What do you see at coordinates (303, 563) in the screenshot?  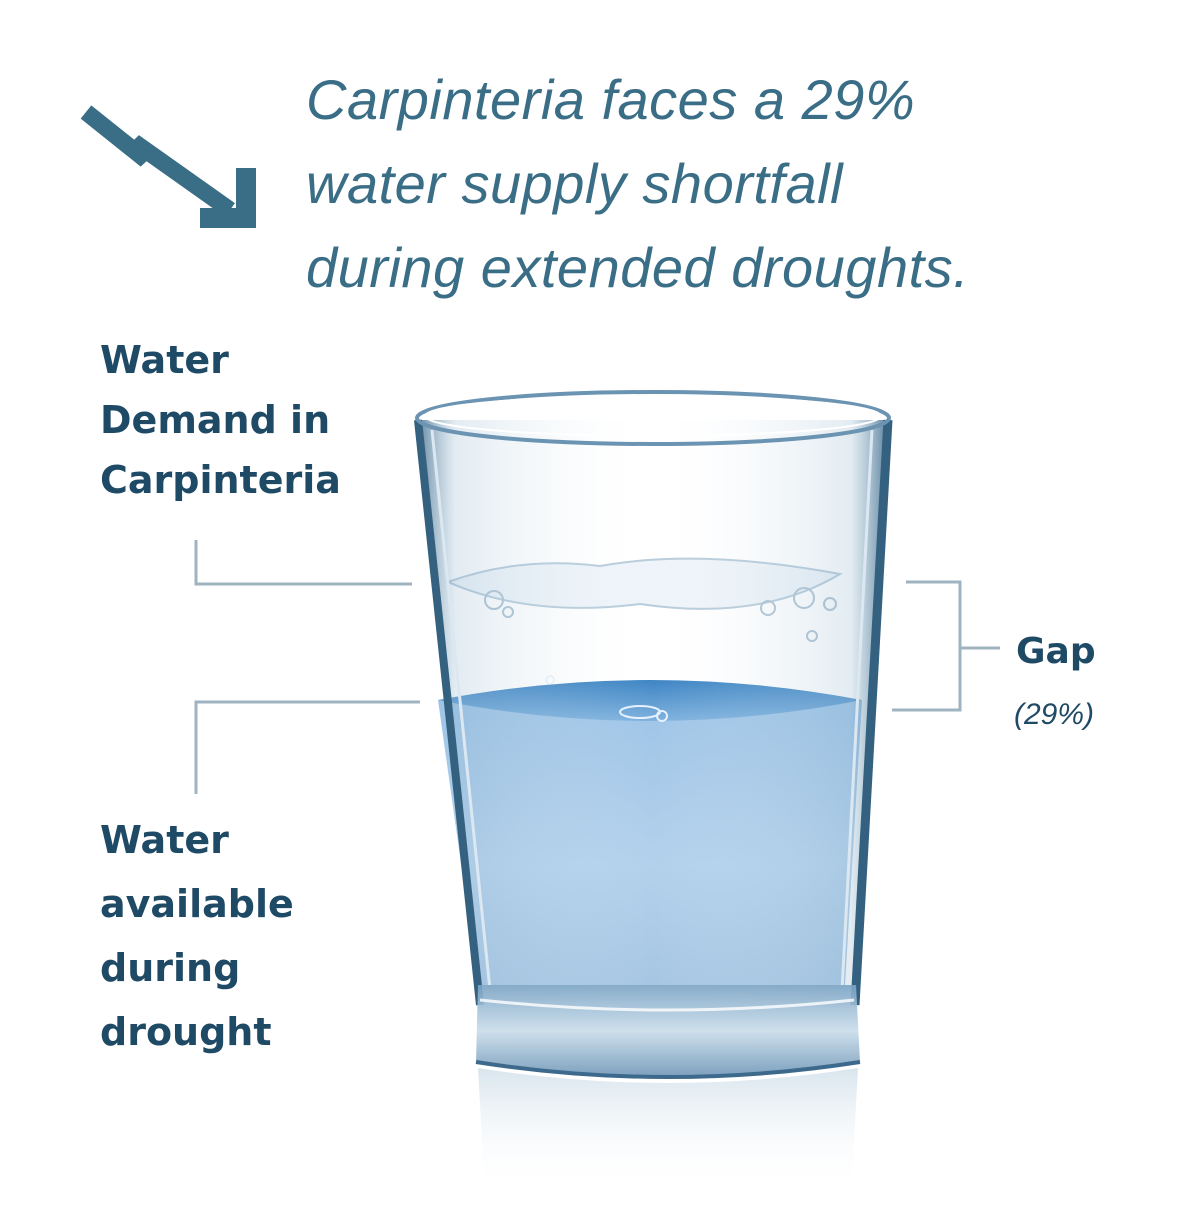 I see `demand-leader-line` at bounding box center [303, 563].